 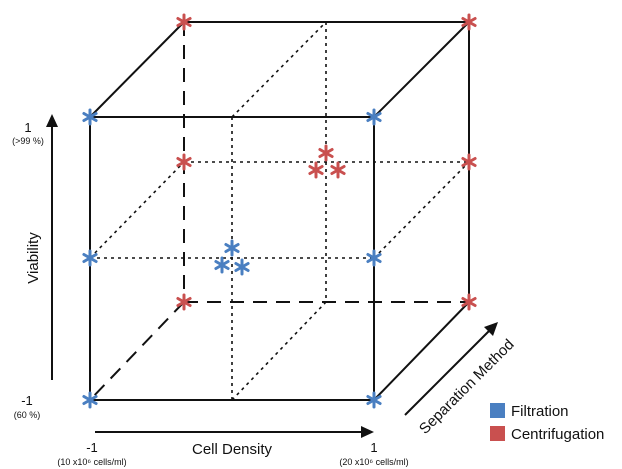 I want to click on y-axis-title: Viability, so click(x=33, y=258).